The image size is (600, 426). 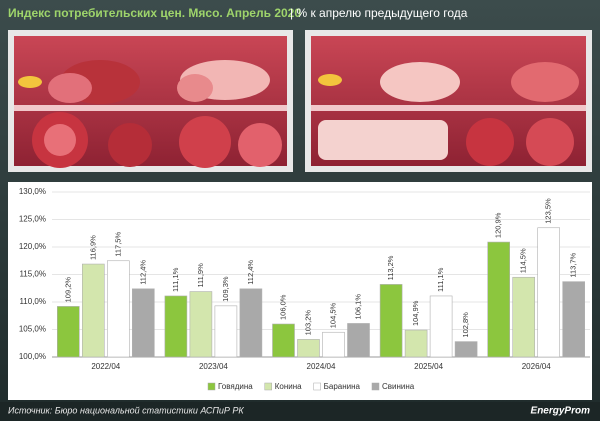 I want to click on legend-label: Говядина, so click(x=235, y=386).